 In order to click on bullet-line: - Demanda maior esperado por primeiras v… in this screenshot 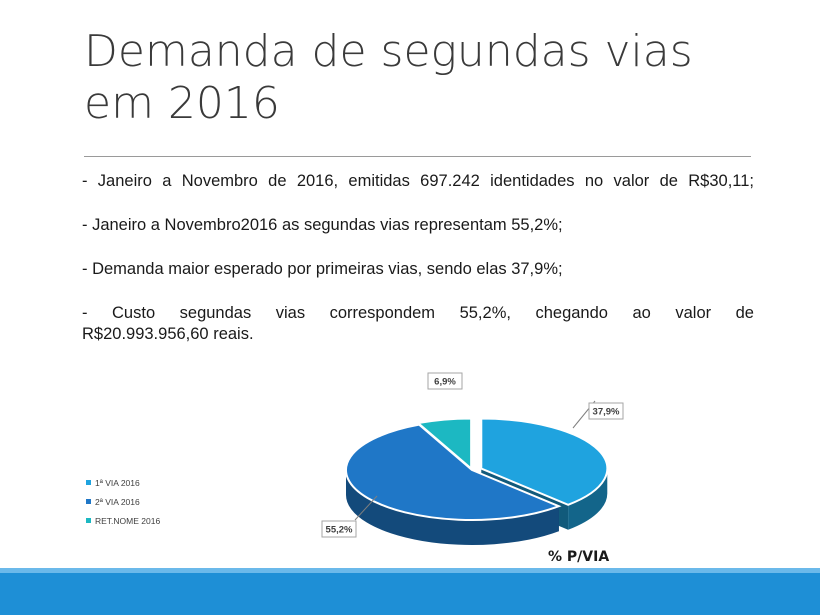, I will do `click(322, 269)`.